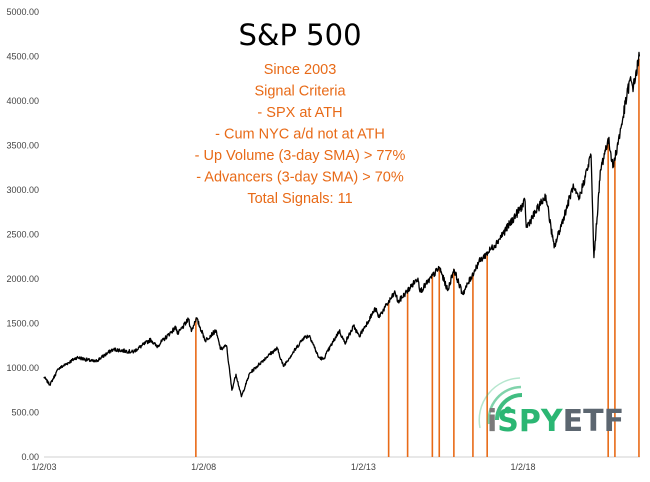  I want to click on x-tick-label: 1/2/03, so click(43, 467).